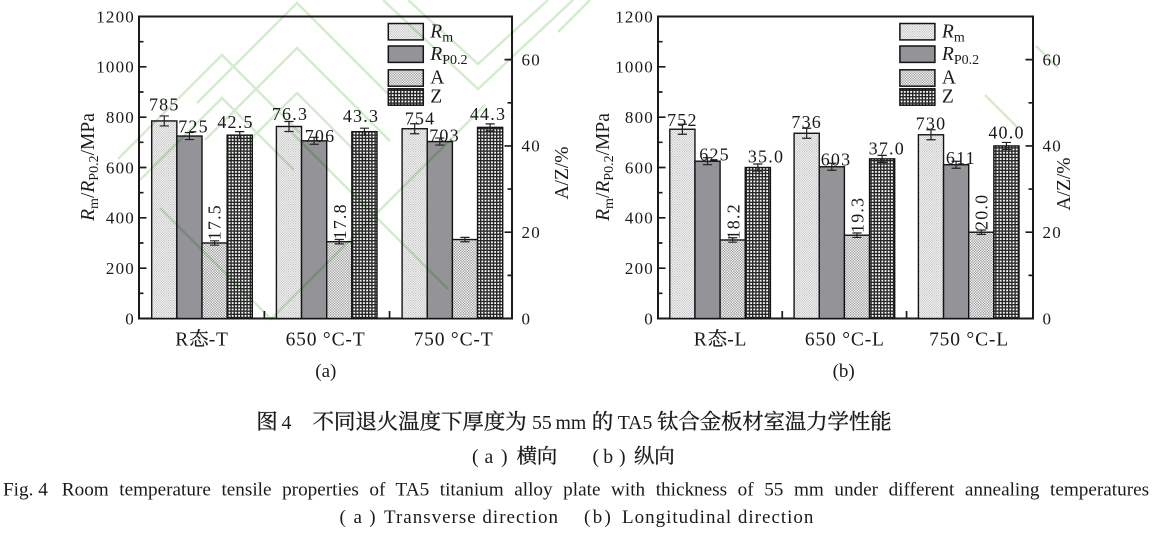 The height and width of the screenshot is (544, 1154). Describe the element at coordinates (471, 517) in the screenshot. I see `svg-text: Transverse direction` at that location.